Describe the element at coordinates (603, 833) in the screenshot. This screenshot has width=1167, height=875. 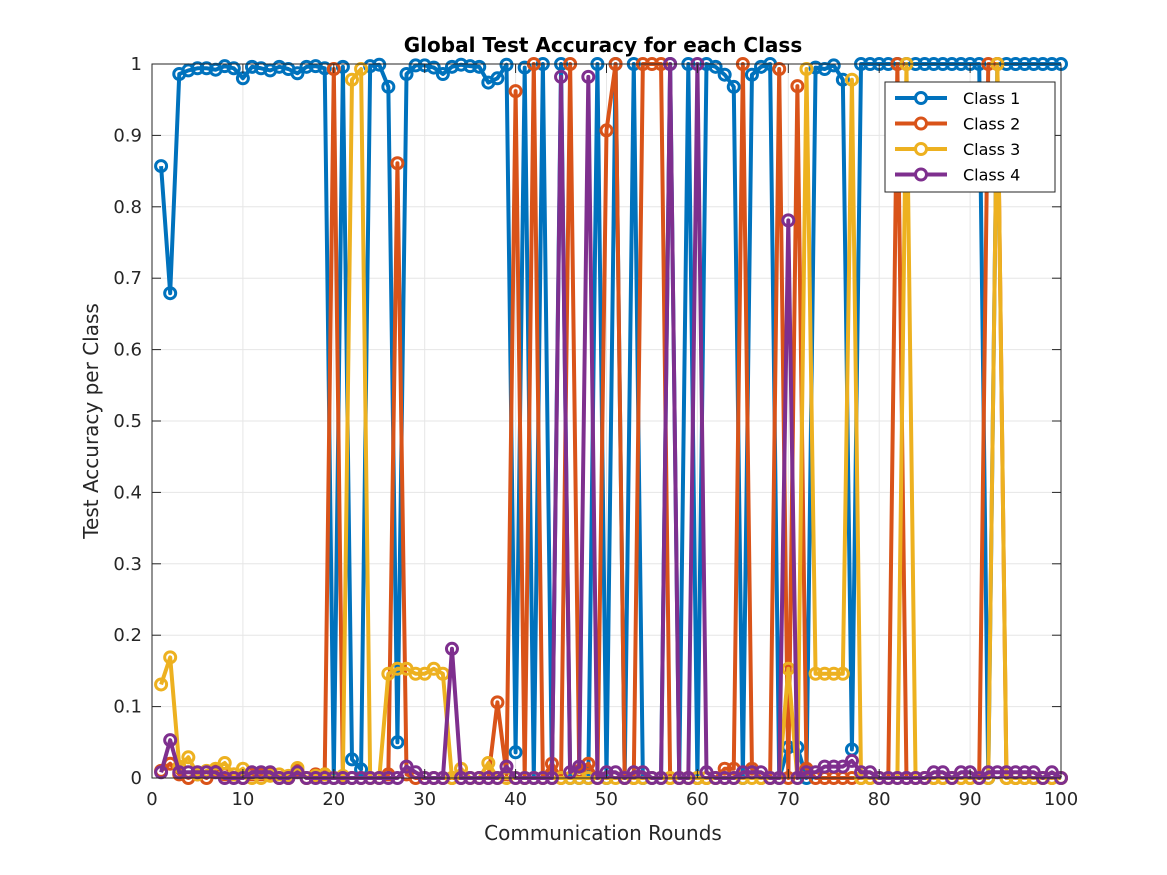
I see `x-axis-label: Communication Rounds` at that location.